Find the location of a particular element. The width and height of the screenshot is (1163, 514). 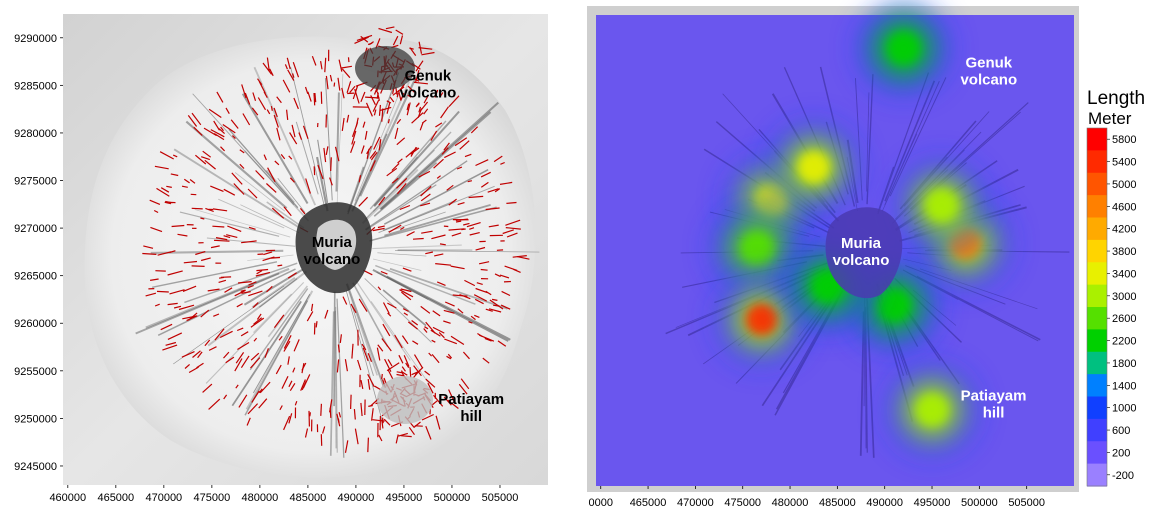

legend-tick-label: 2600 is located at coordinates (1124, 319).